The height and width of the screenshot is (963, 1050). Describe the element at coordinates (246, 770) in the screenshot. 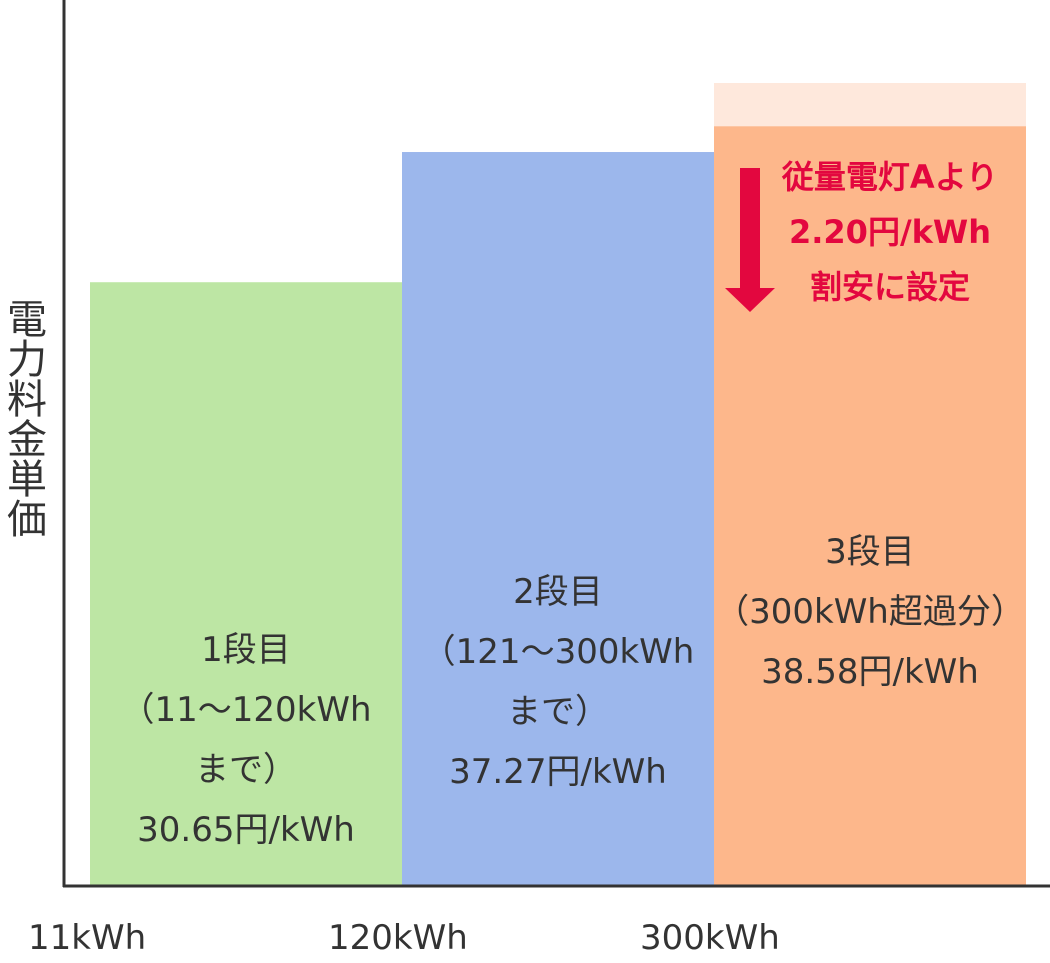

I see `bar-1-range-suffix: まで）` at that location.